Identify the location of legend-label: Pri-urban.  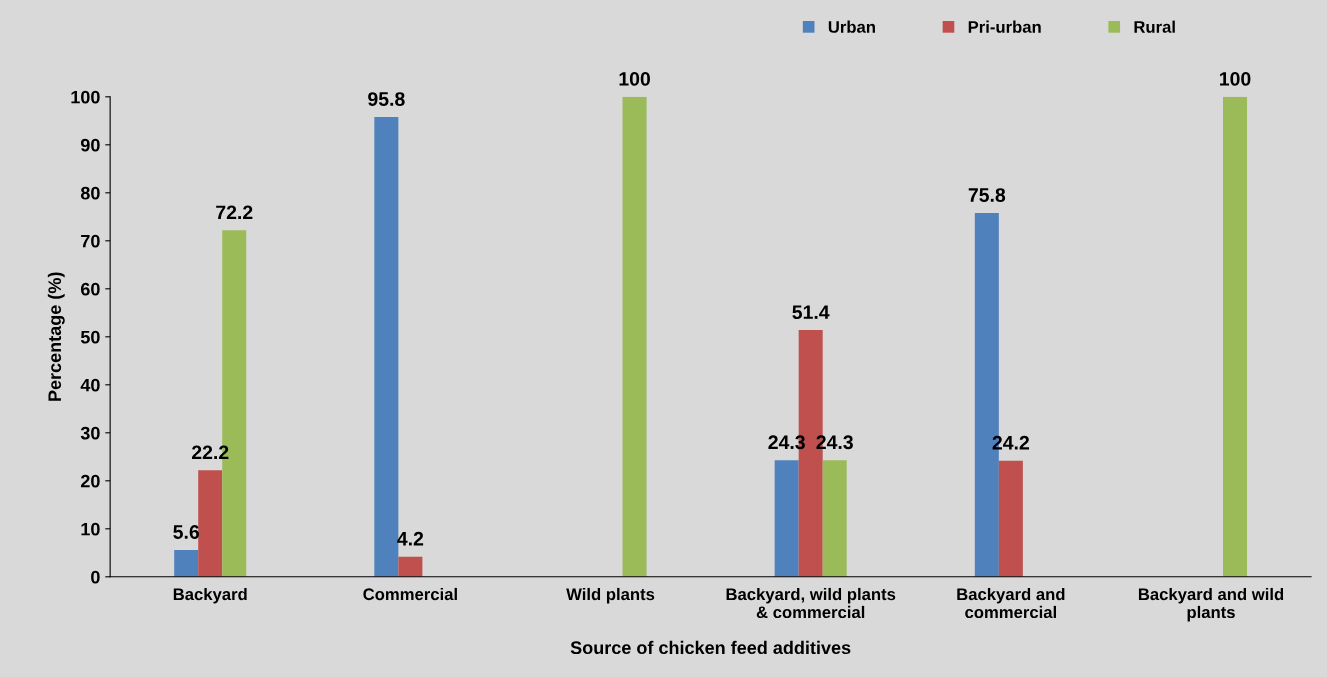
(1004, 26).